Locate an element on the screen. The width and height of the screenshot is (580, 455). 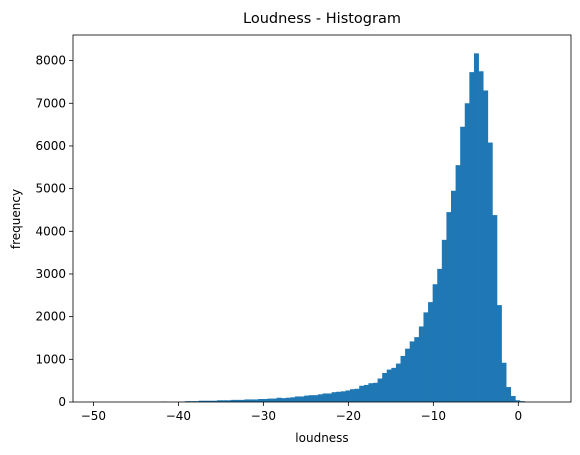
x-axis: −50 −40 −30 −20 −10 0 is located at coordinates (301, 412).